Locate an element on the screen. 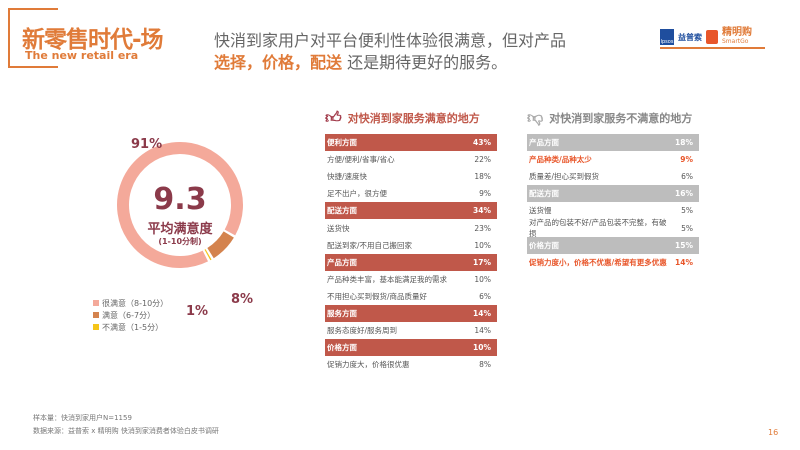 The width and height of the screenshot is (800, 450). donut-legend: 很满意（8-10分） 满意（6-7分） 不满意（1-5分） is located at coordinates (130, 316).